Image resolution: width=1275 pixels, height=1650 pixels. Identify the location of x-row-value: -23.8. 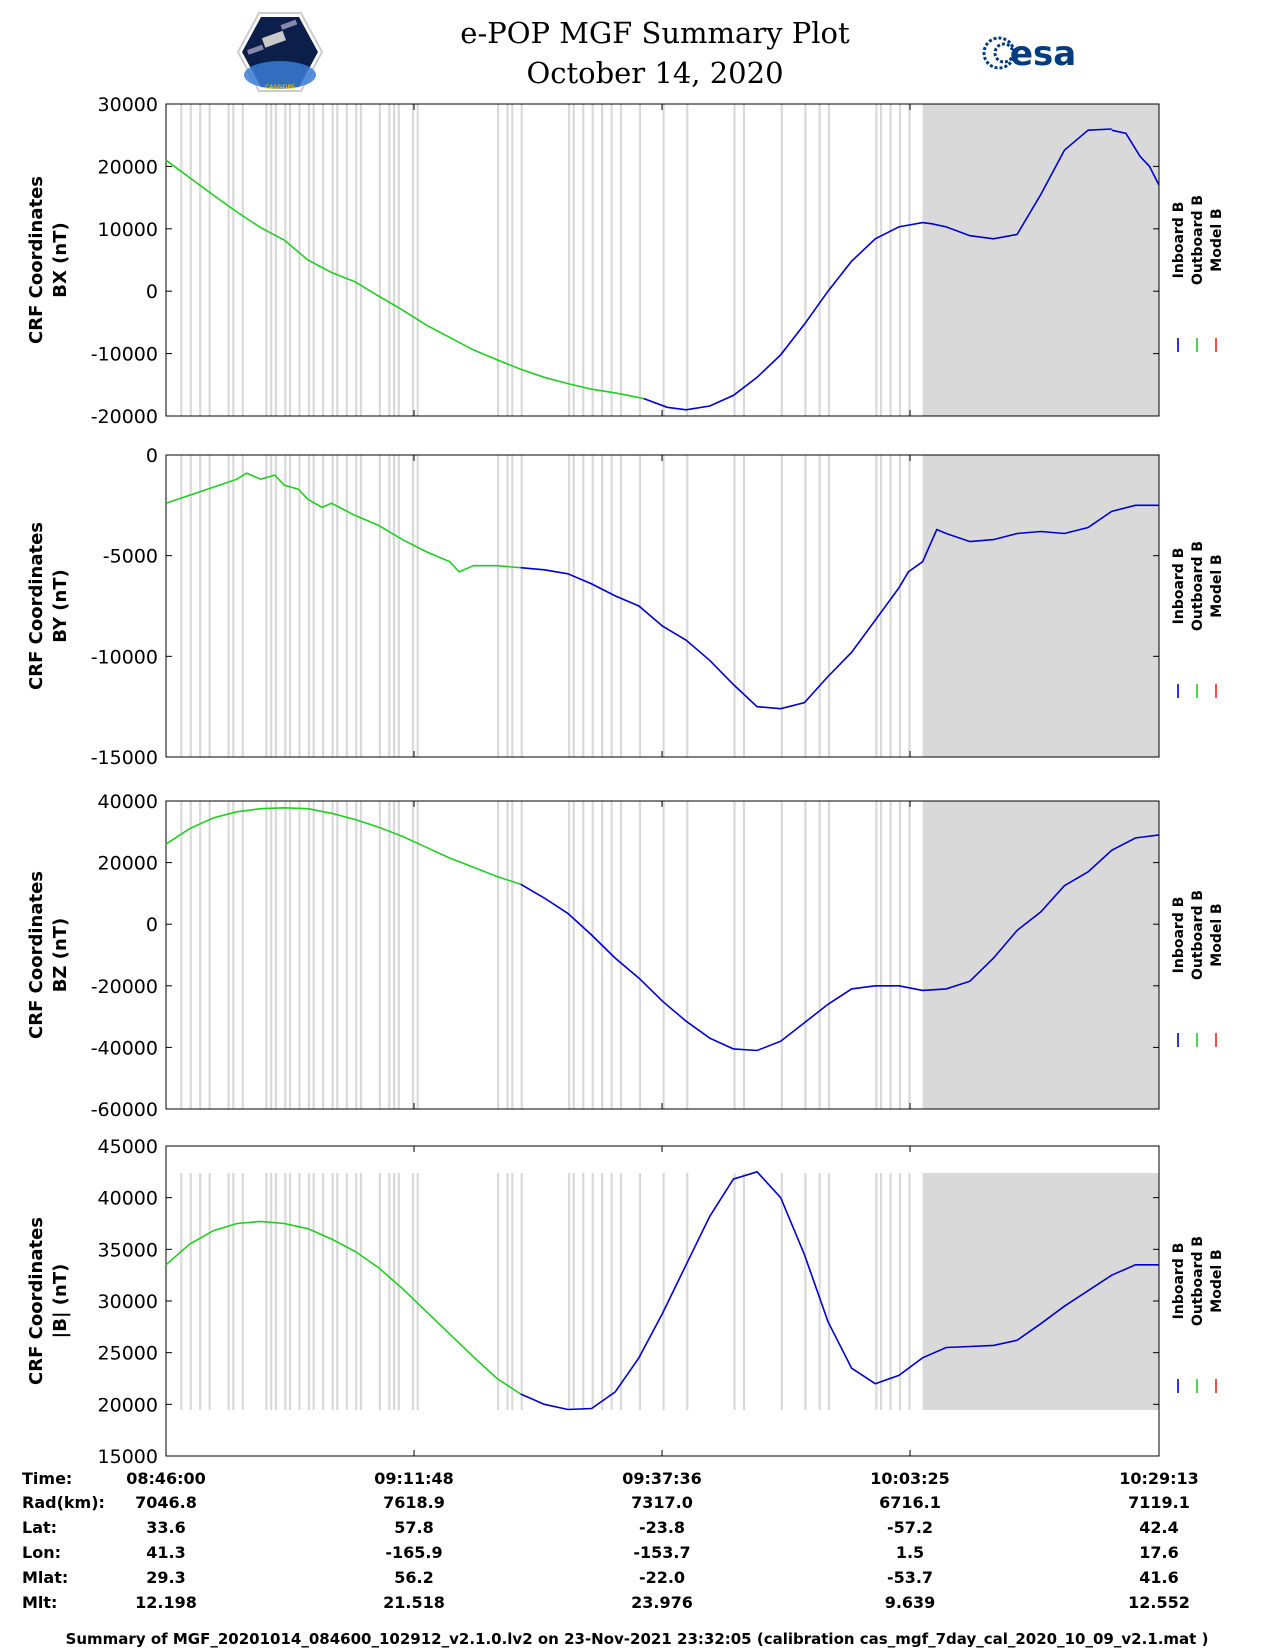
(662, 1527).